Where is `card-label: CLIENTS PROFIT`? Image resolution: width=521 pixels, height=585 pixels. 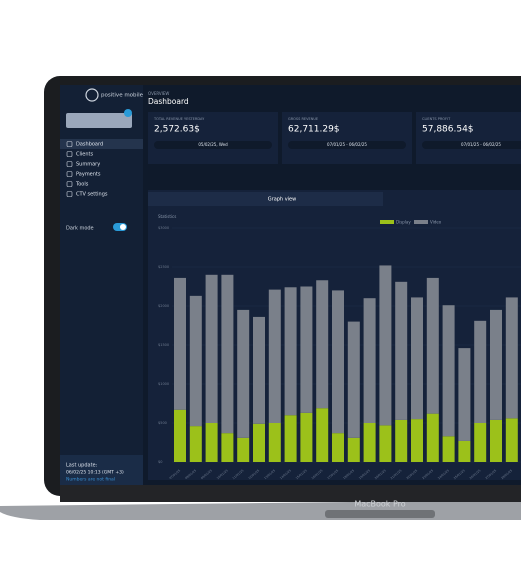 card-label: CLIENTS PROFIT is located at coordinates (436, 119).